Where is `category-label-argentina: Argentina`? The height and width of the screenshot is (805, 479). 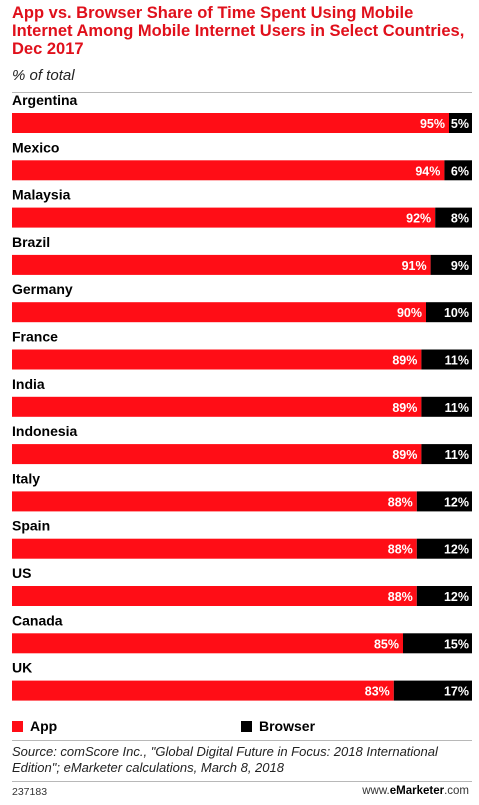 category-label-argentina: Argentina is located at coordinates (45, 100).